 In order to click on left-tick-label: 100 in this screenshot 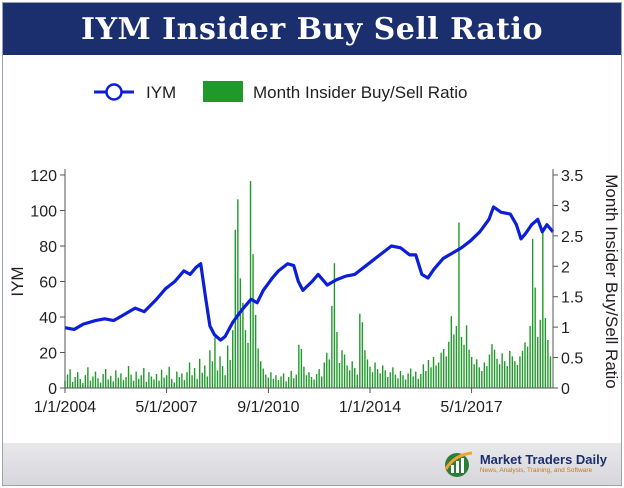, I will do `click(43, 212)`.